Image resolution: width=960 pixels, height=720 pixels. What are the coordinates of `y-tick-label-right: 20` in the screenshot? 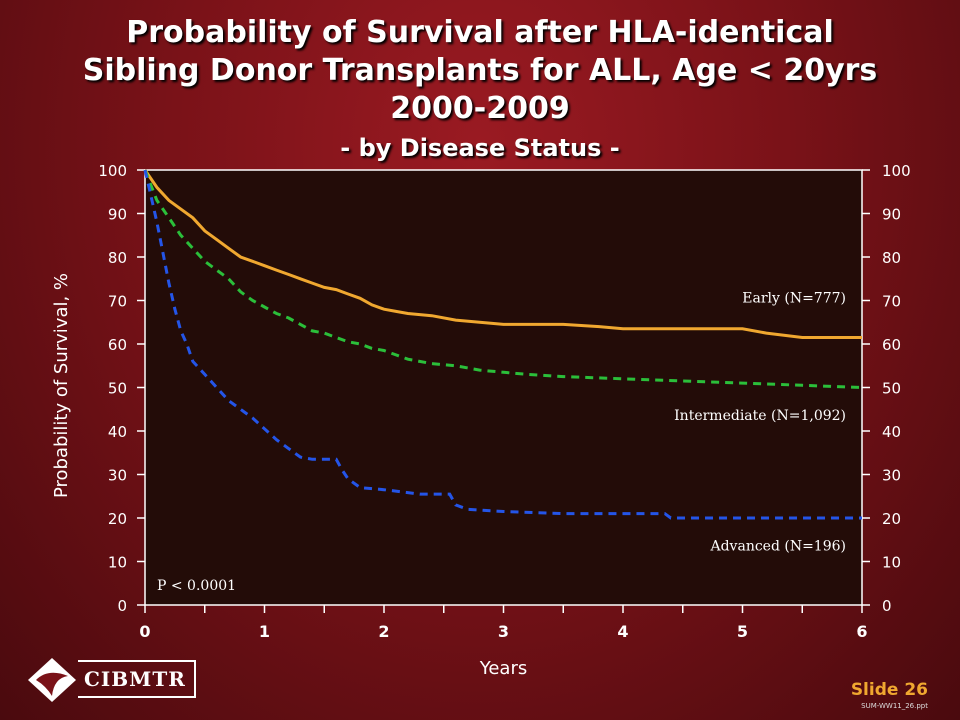 It's located at (891, 519).